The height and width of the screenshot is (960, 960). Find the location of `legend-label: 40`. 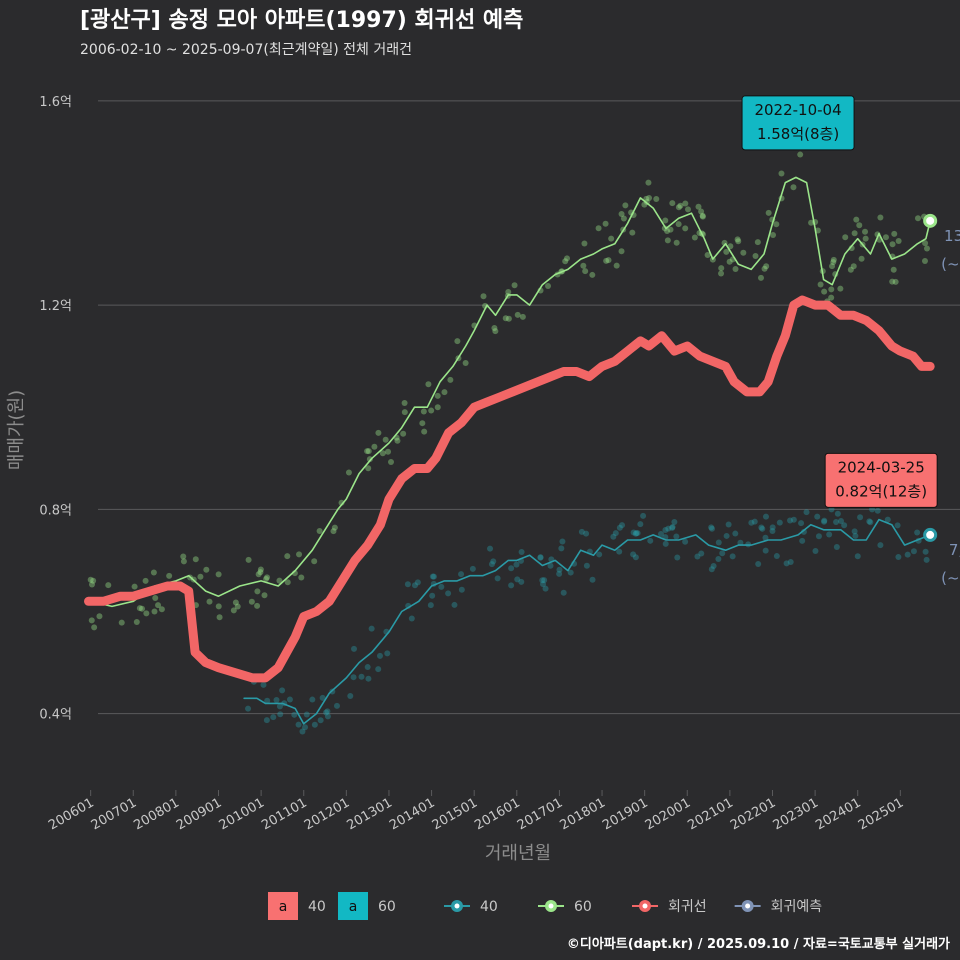

legend-label: 40 is located at coordinates (317, 907).